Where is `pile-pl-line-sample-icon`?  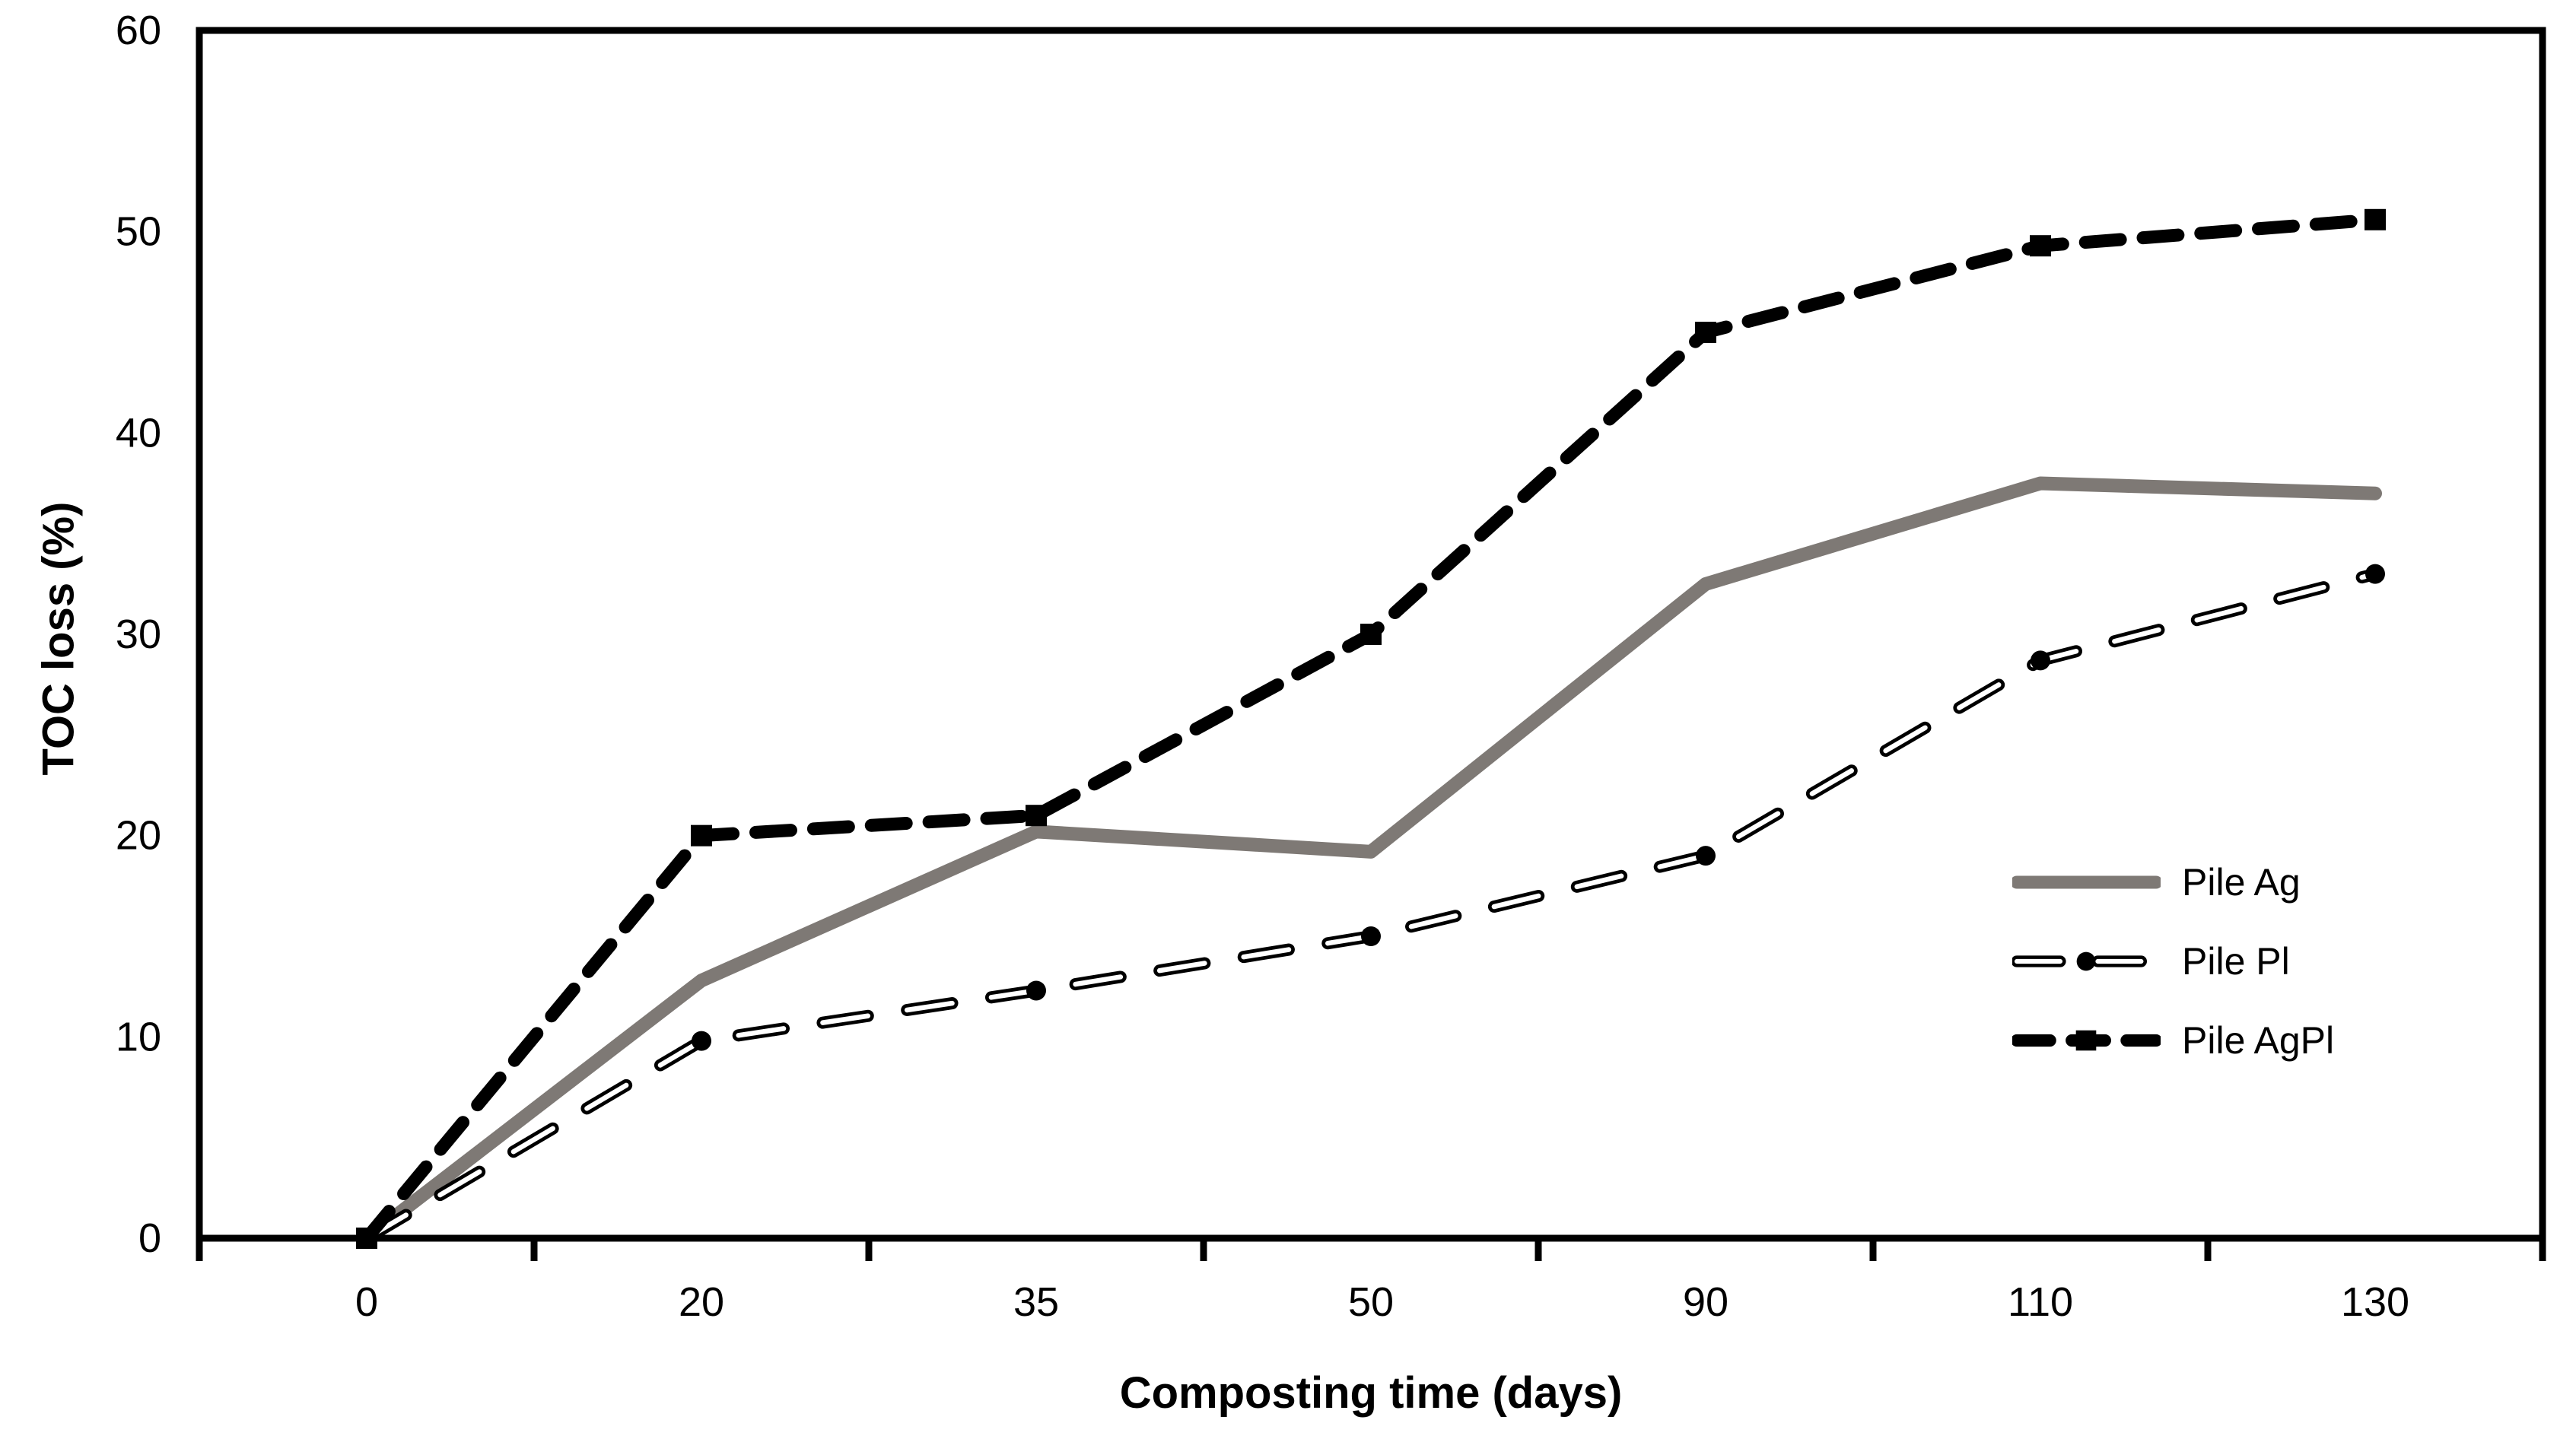
pile-pl-line-sample-icon is located at coordinates (2086, 961).